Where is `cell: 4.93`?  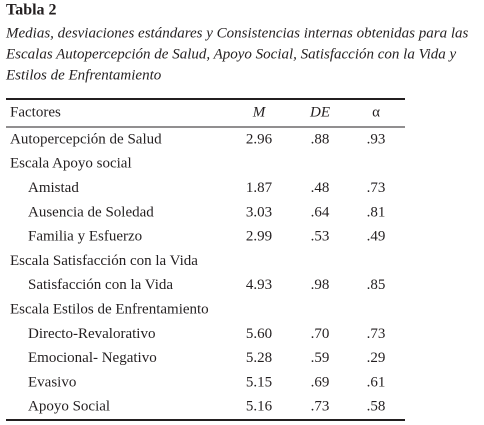
cell: 4.93 is located at coordinates (259, 285).